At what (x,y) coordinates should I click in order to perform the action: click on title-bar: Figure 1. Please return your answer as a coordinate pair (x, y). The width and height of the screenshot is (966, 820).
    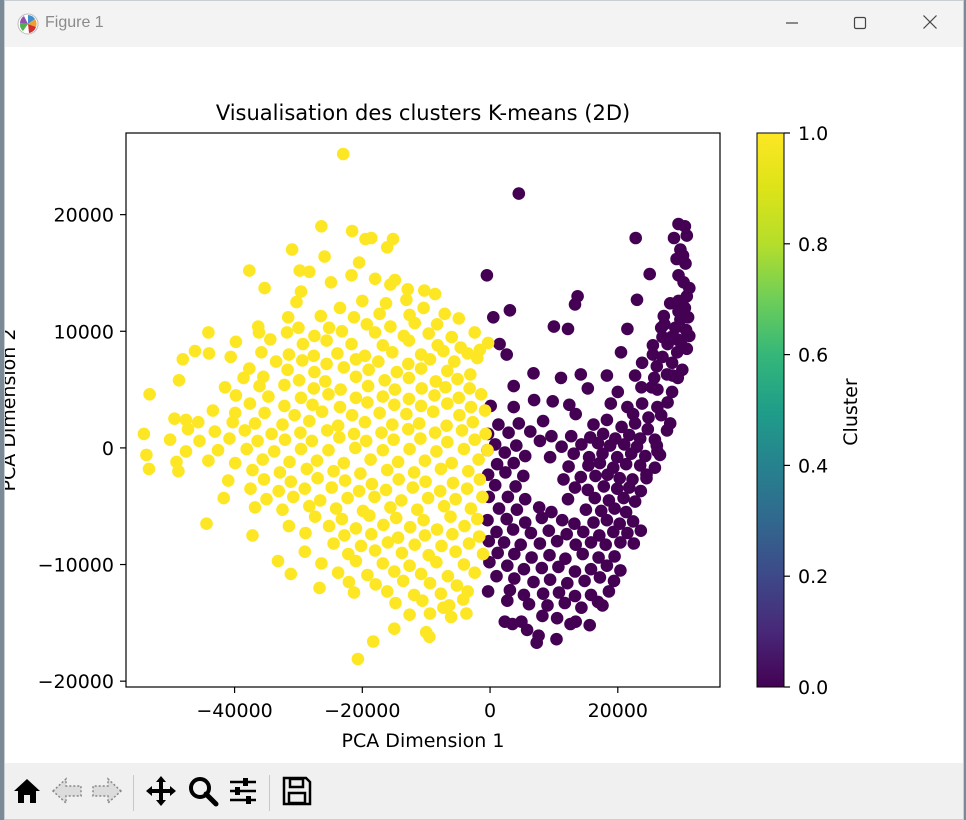
    Looking at the image, I should click on (484, 24).